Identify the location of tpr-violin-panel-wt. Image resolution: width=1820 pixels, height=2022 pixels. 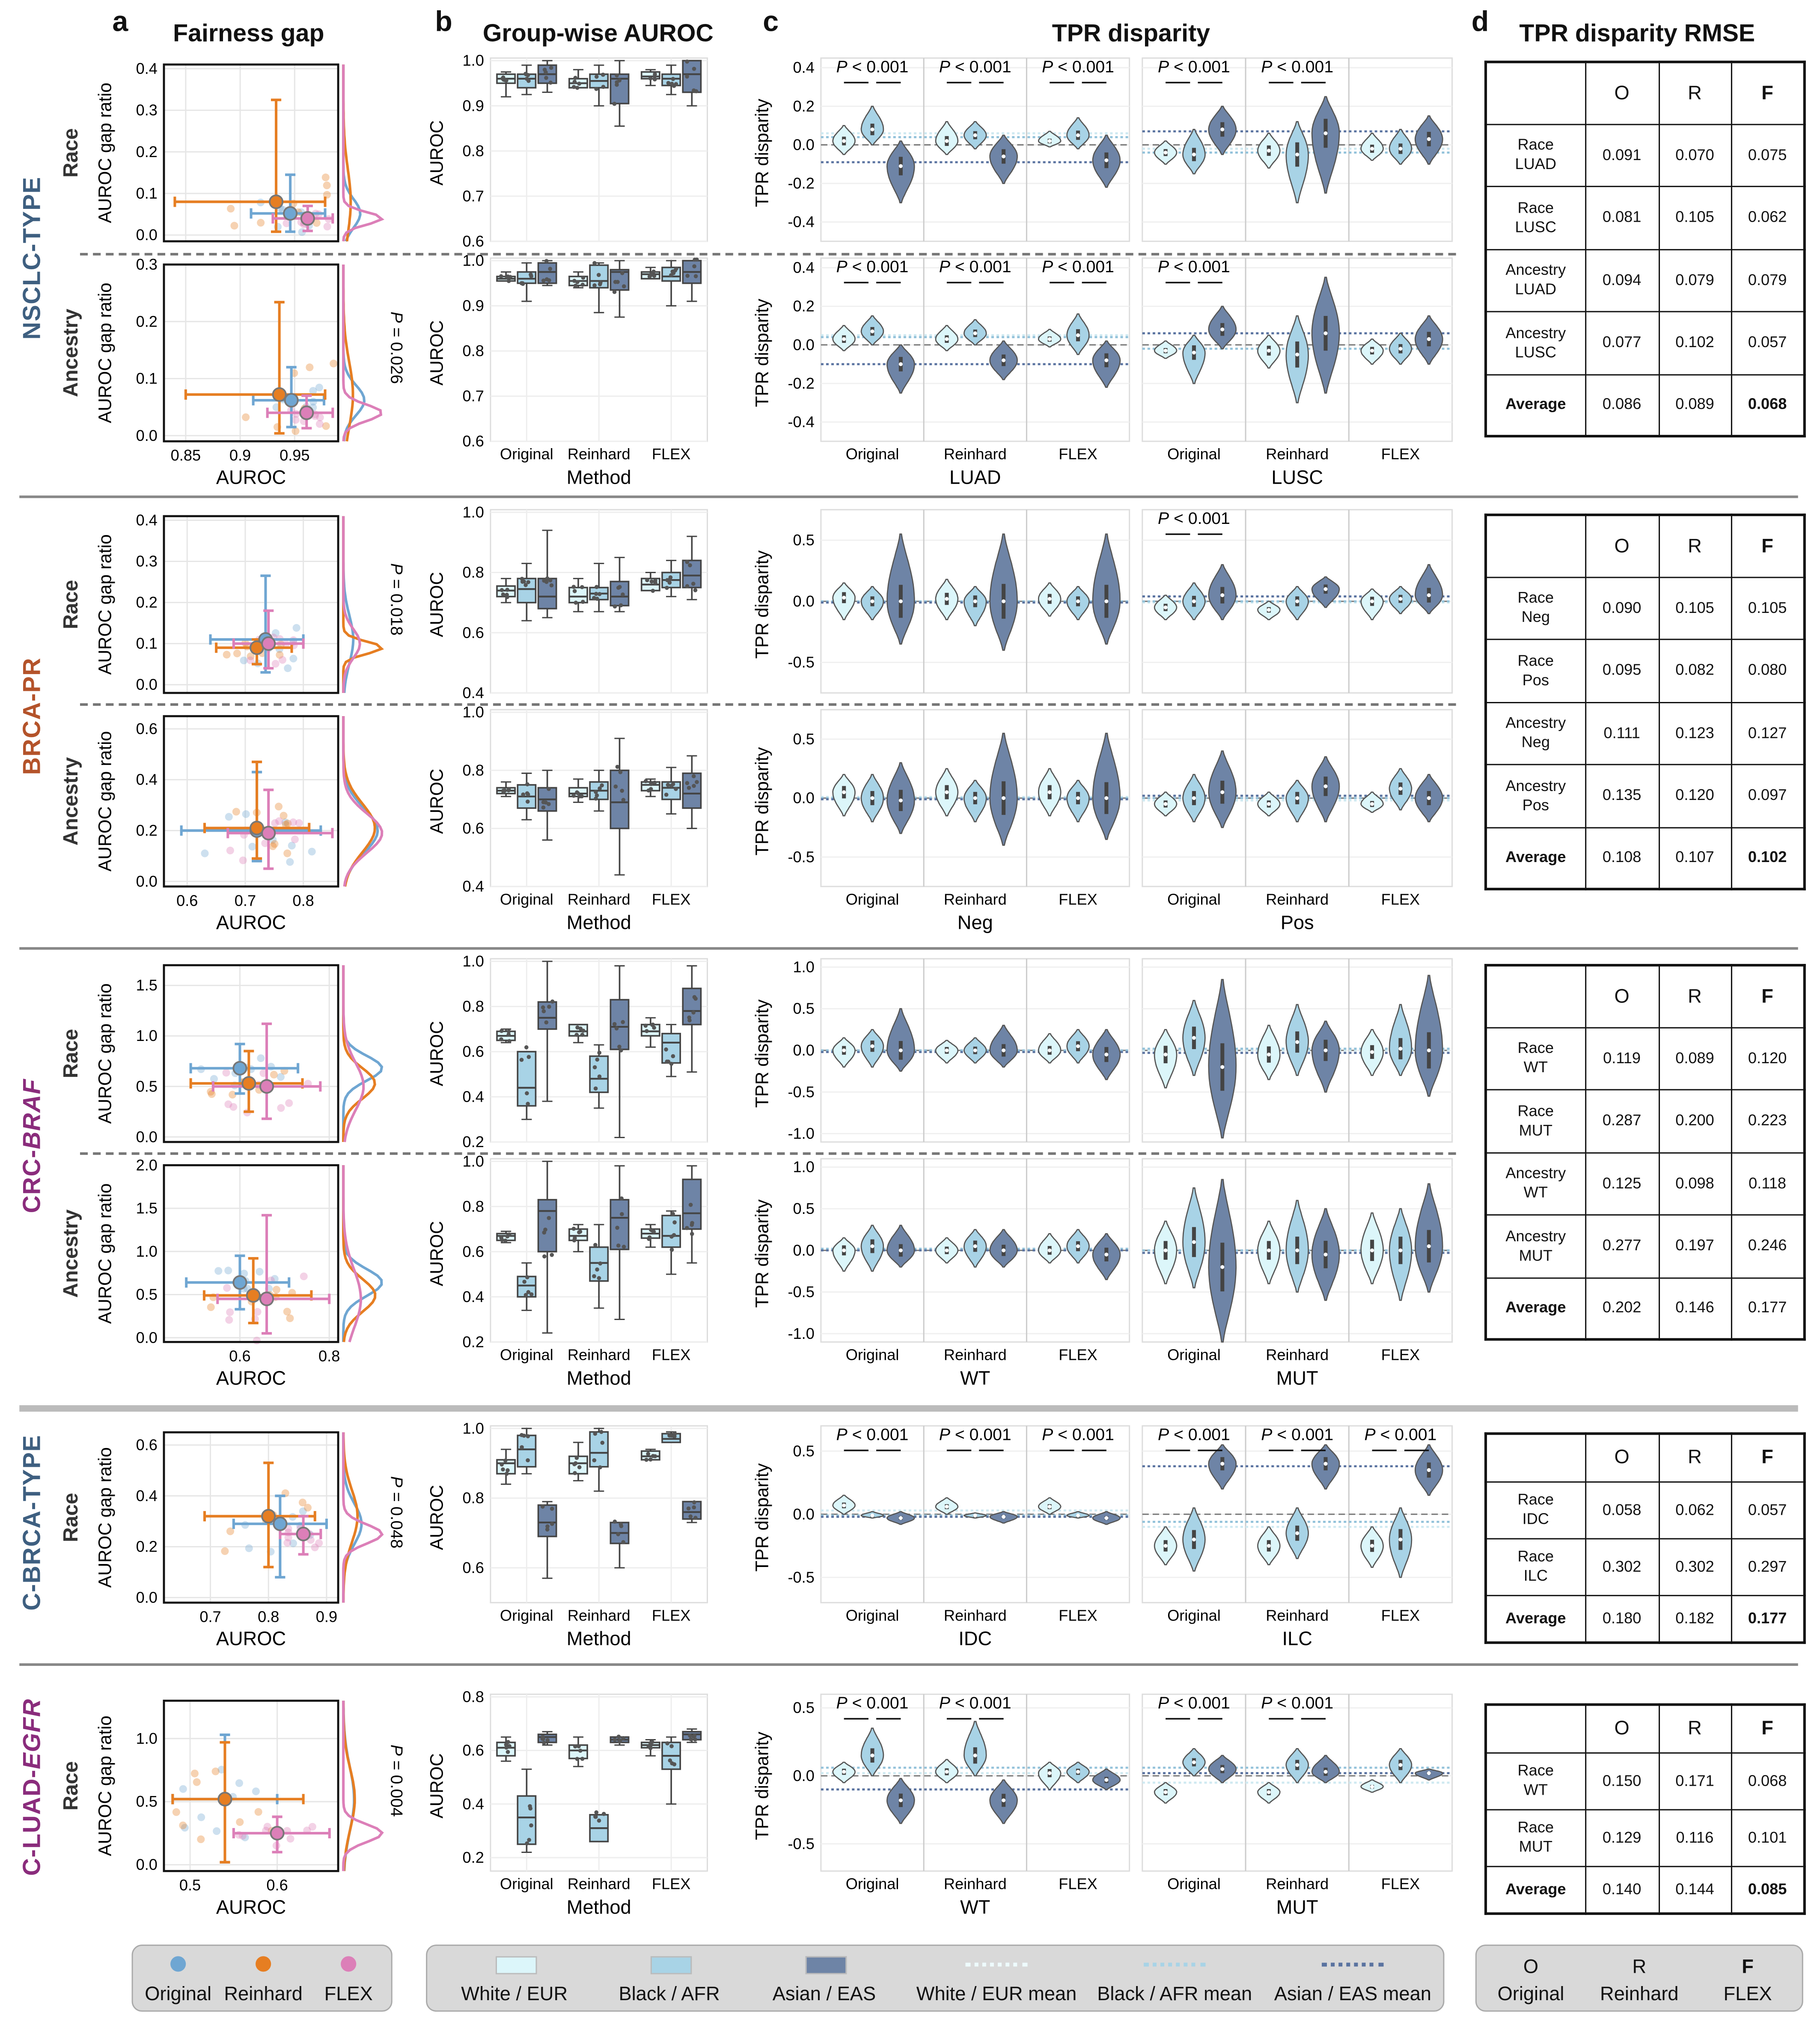
(975, 1050).